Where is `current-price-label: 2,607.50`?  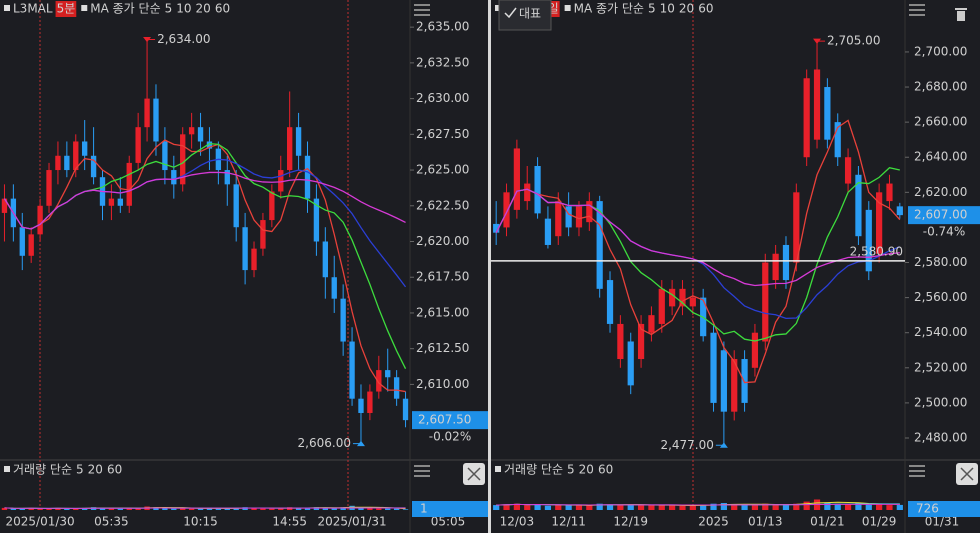
current-price-label: 2,607.50 is located at coordinates (444, 420).